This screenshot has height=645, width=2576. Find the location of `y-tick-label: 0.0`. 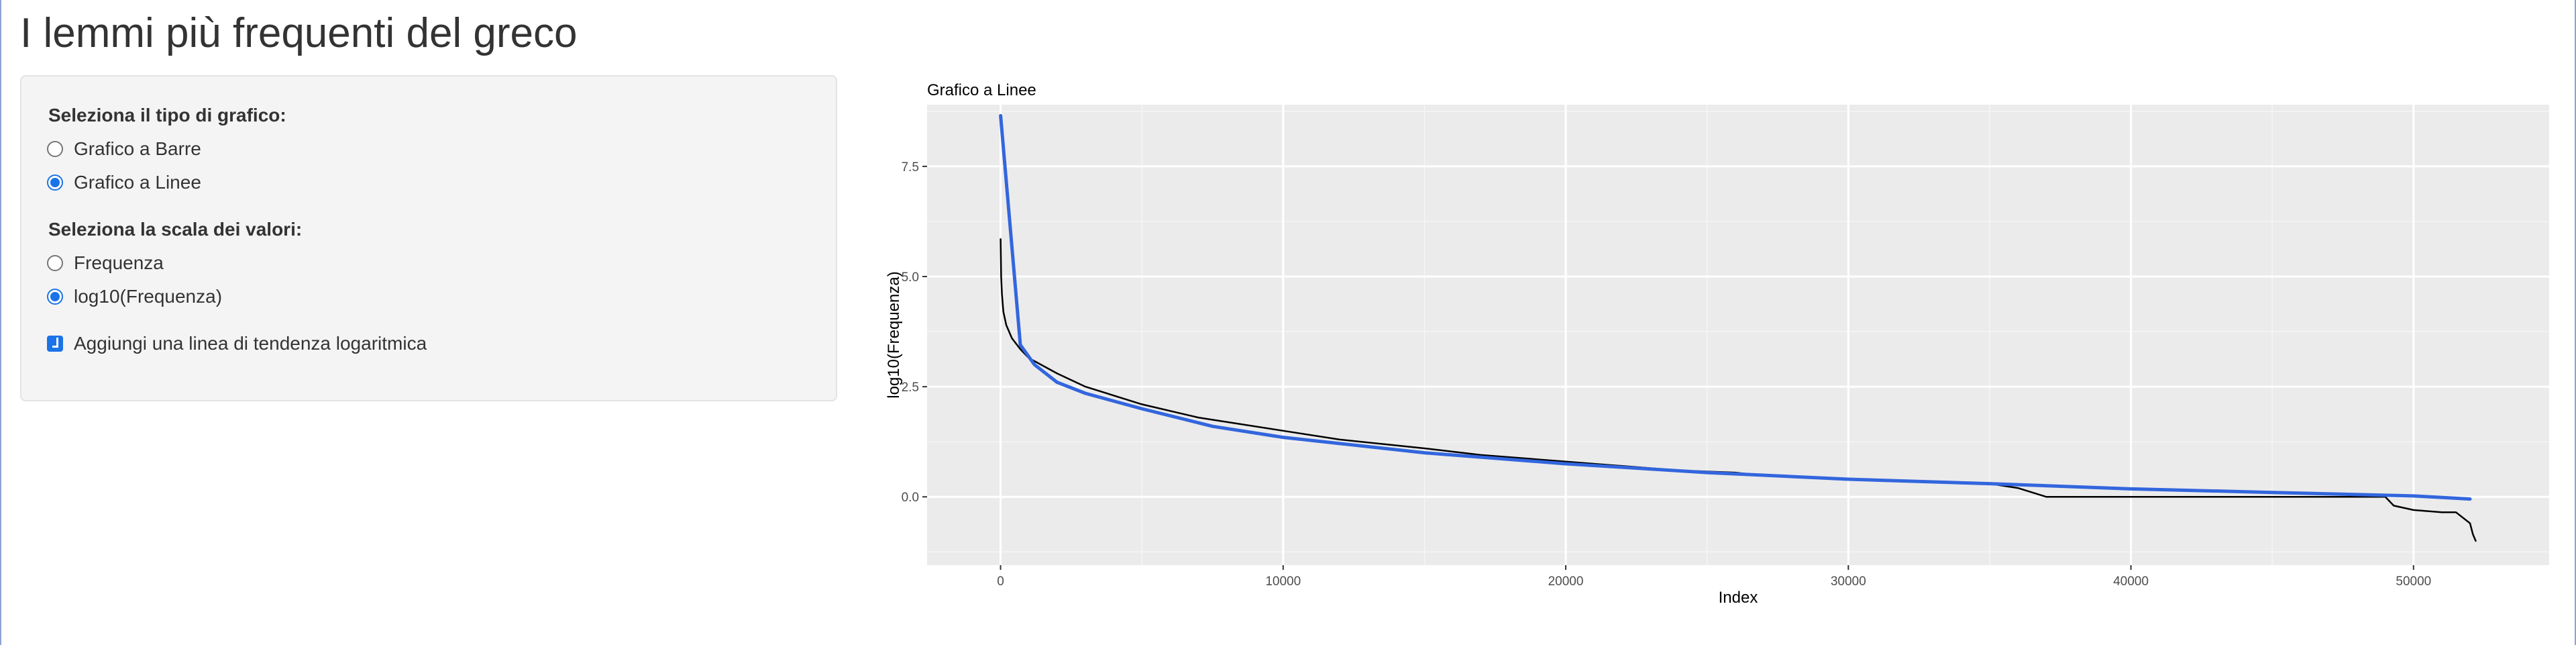

y-tick-label: 0.0 is located at coordinates (910, 498).